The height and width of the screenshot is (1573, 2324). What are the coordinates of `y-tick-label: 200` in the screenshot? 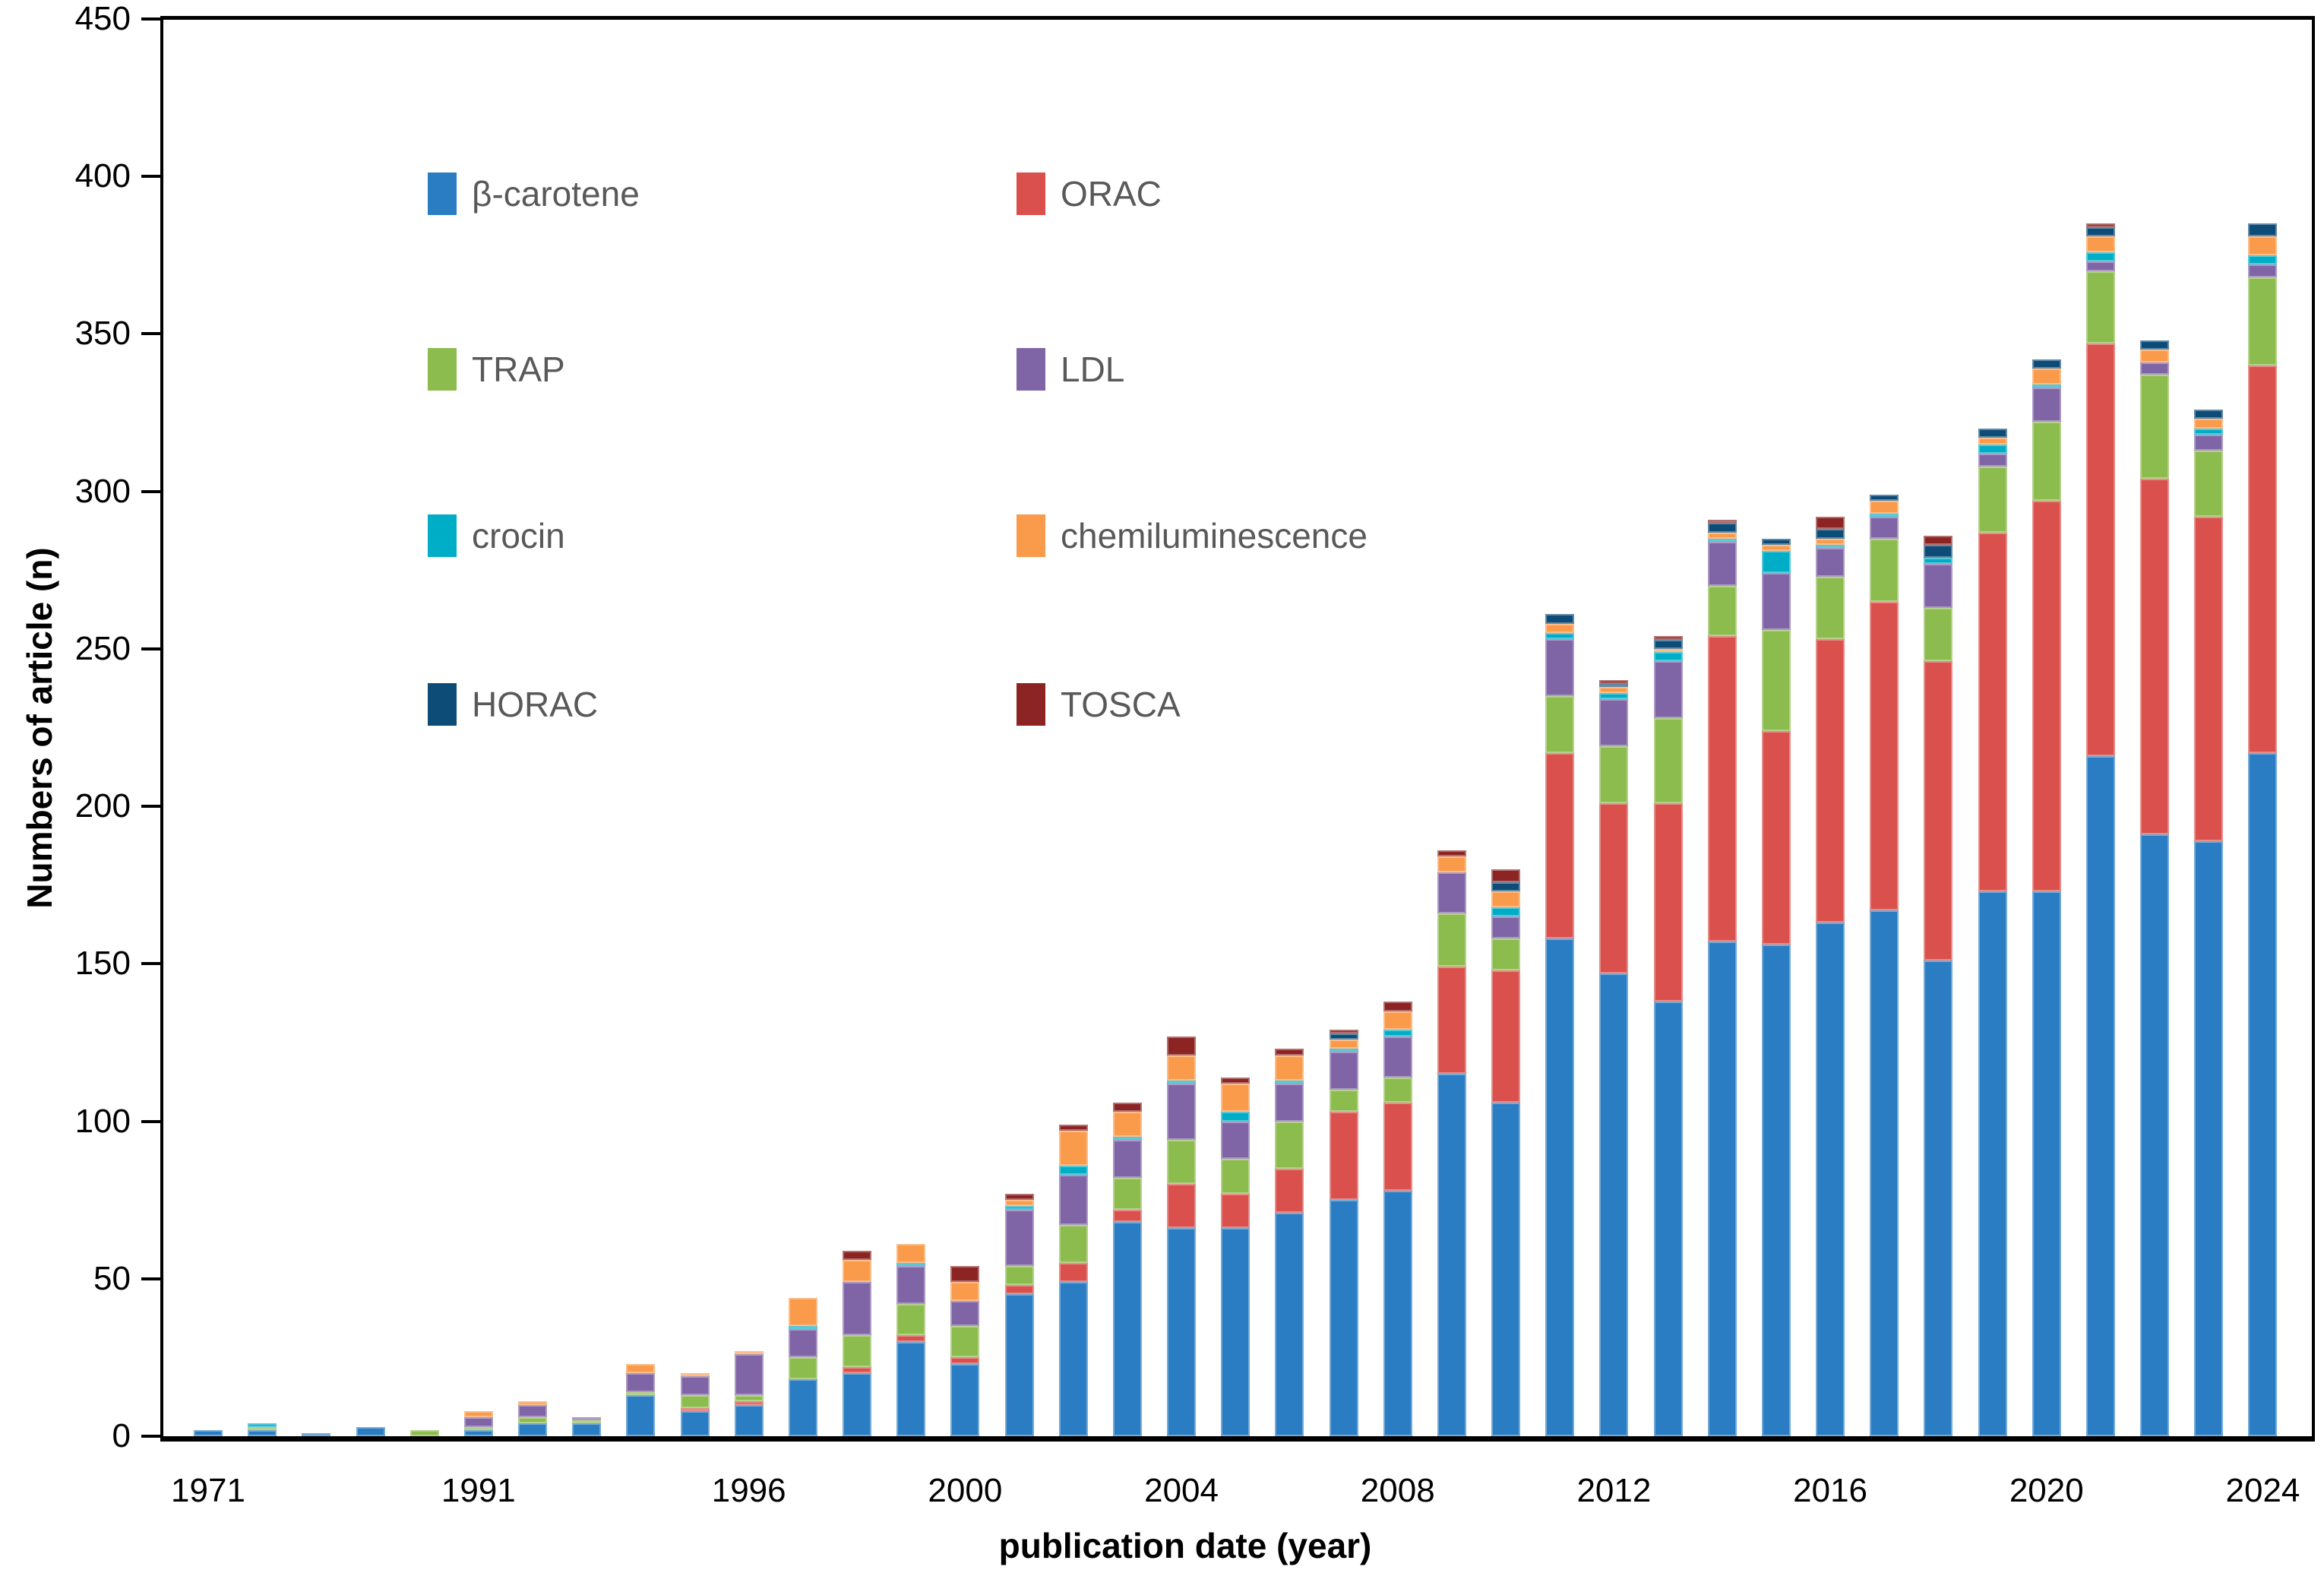 It's located at (102, 806).